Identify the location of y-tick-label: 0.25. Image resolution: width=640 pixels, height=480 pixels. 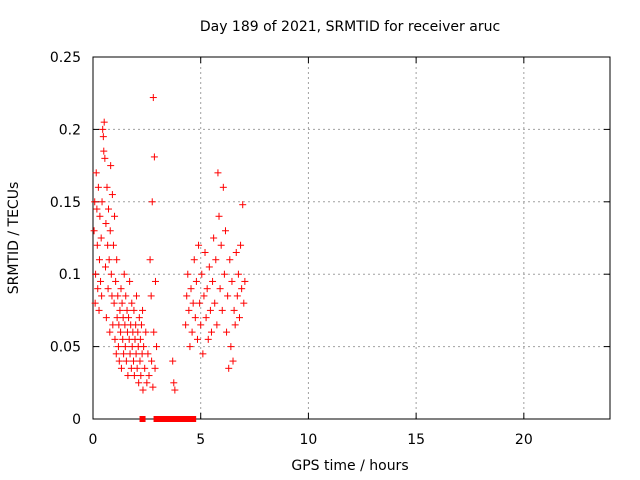
(65, 58).